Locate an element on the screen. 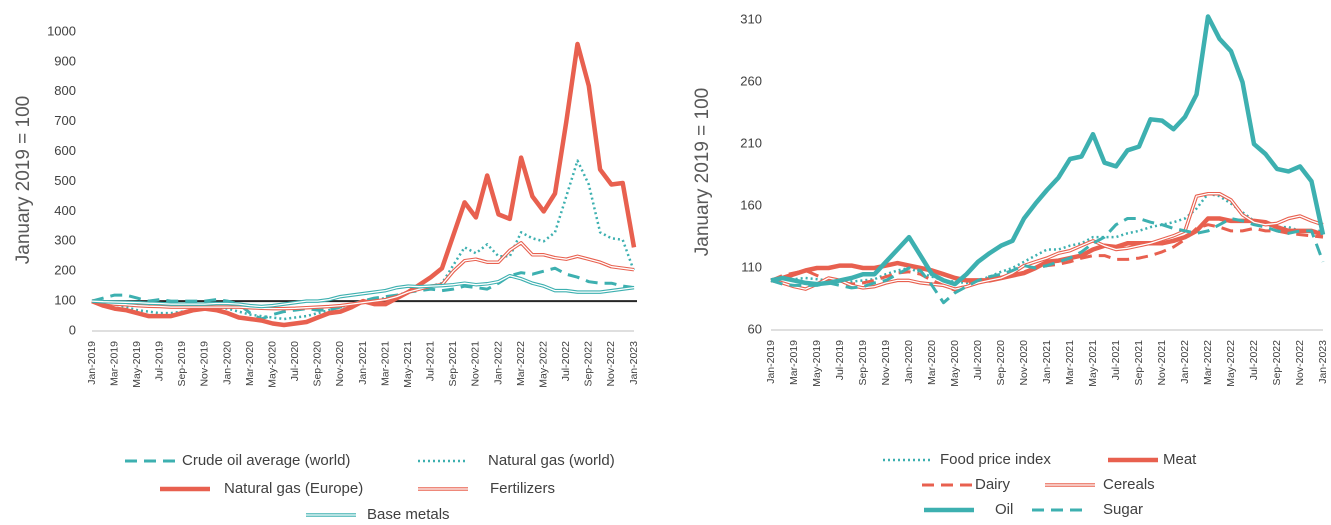 This screenshot has height=525, width=1331. y-tick-label: 200 is located at coordinates (65, 270).